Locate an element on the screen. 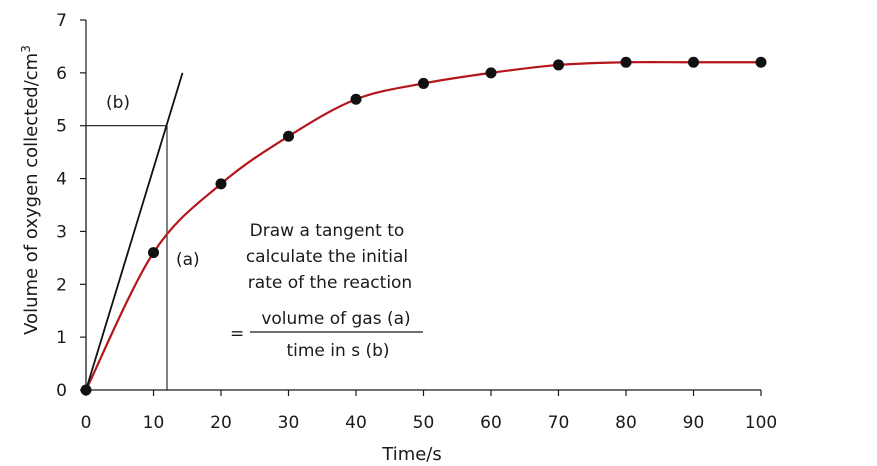 This screenshot has height=466, width=877. x-tick-label: 80 is located at coordinates (626, 423).